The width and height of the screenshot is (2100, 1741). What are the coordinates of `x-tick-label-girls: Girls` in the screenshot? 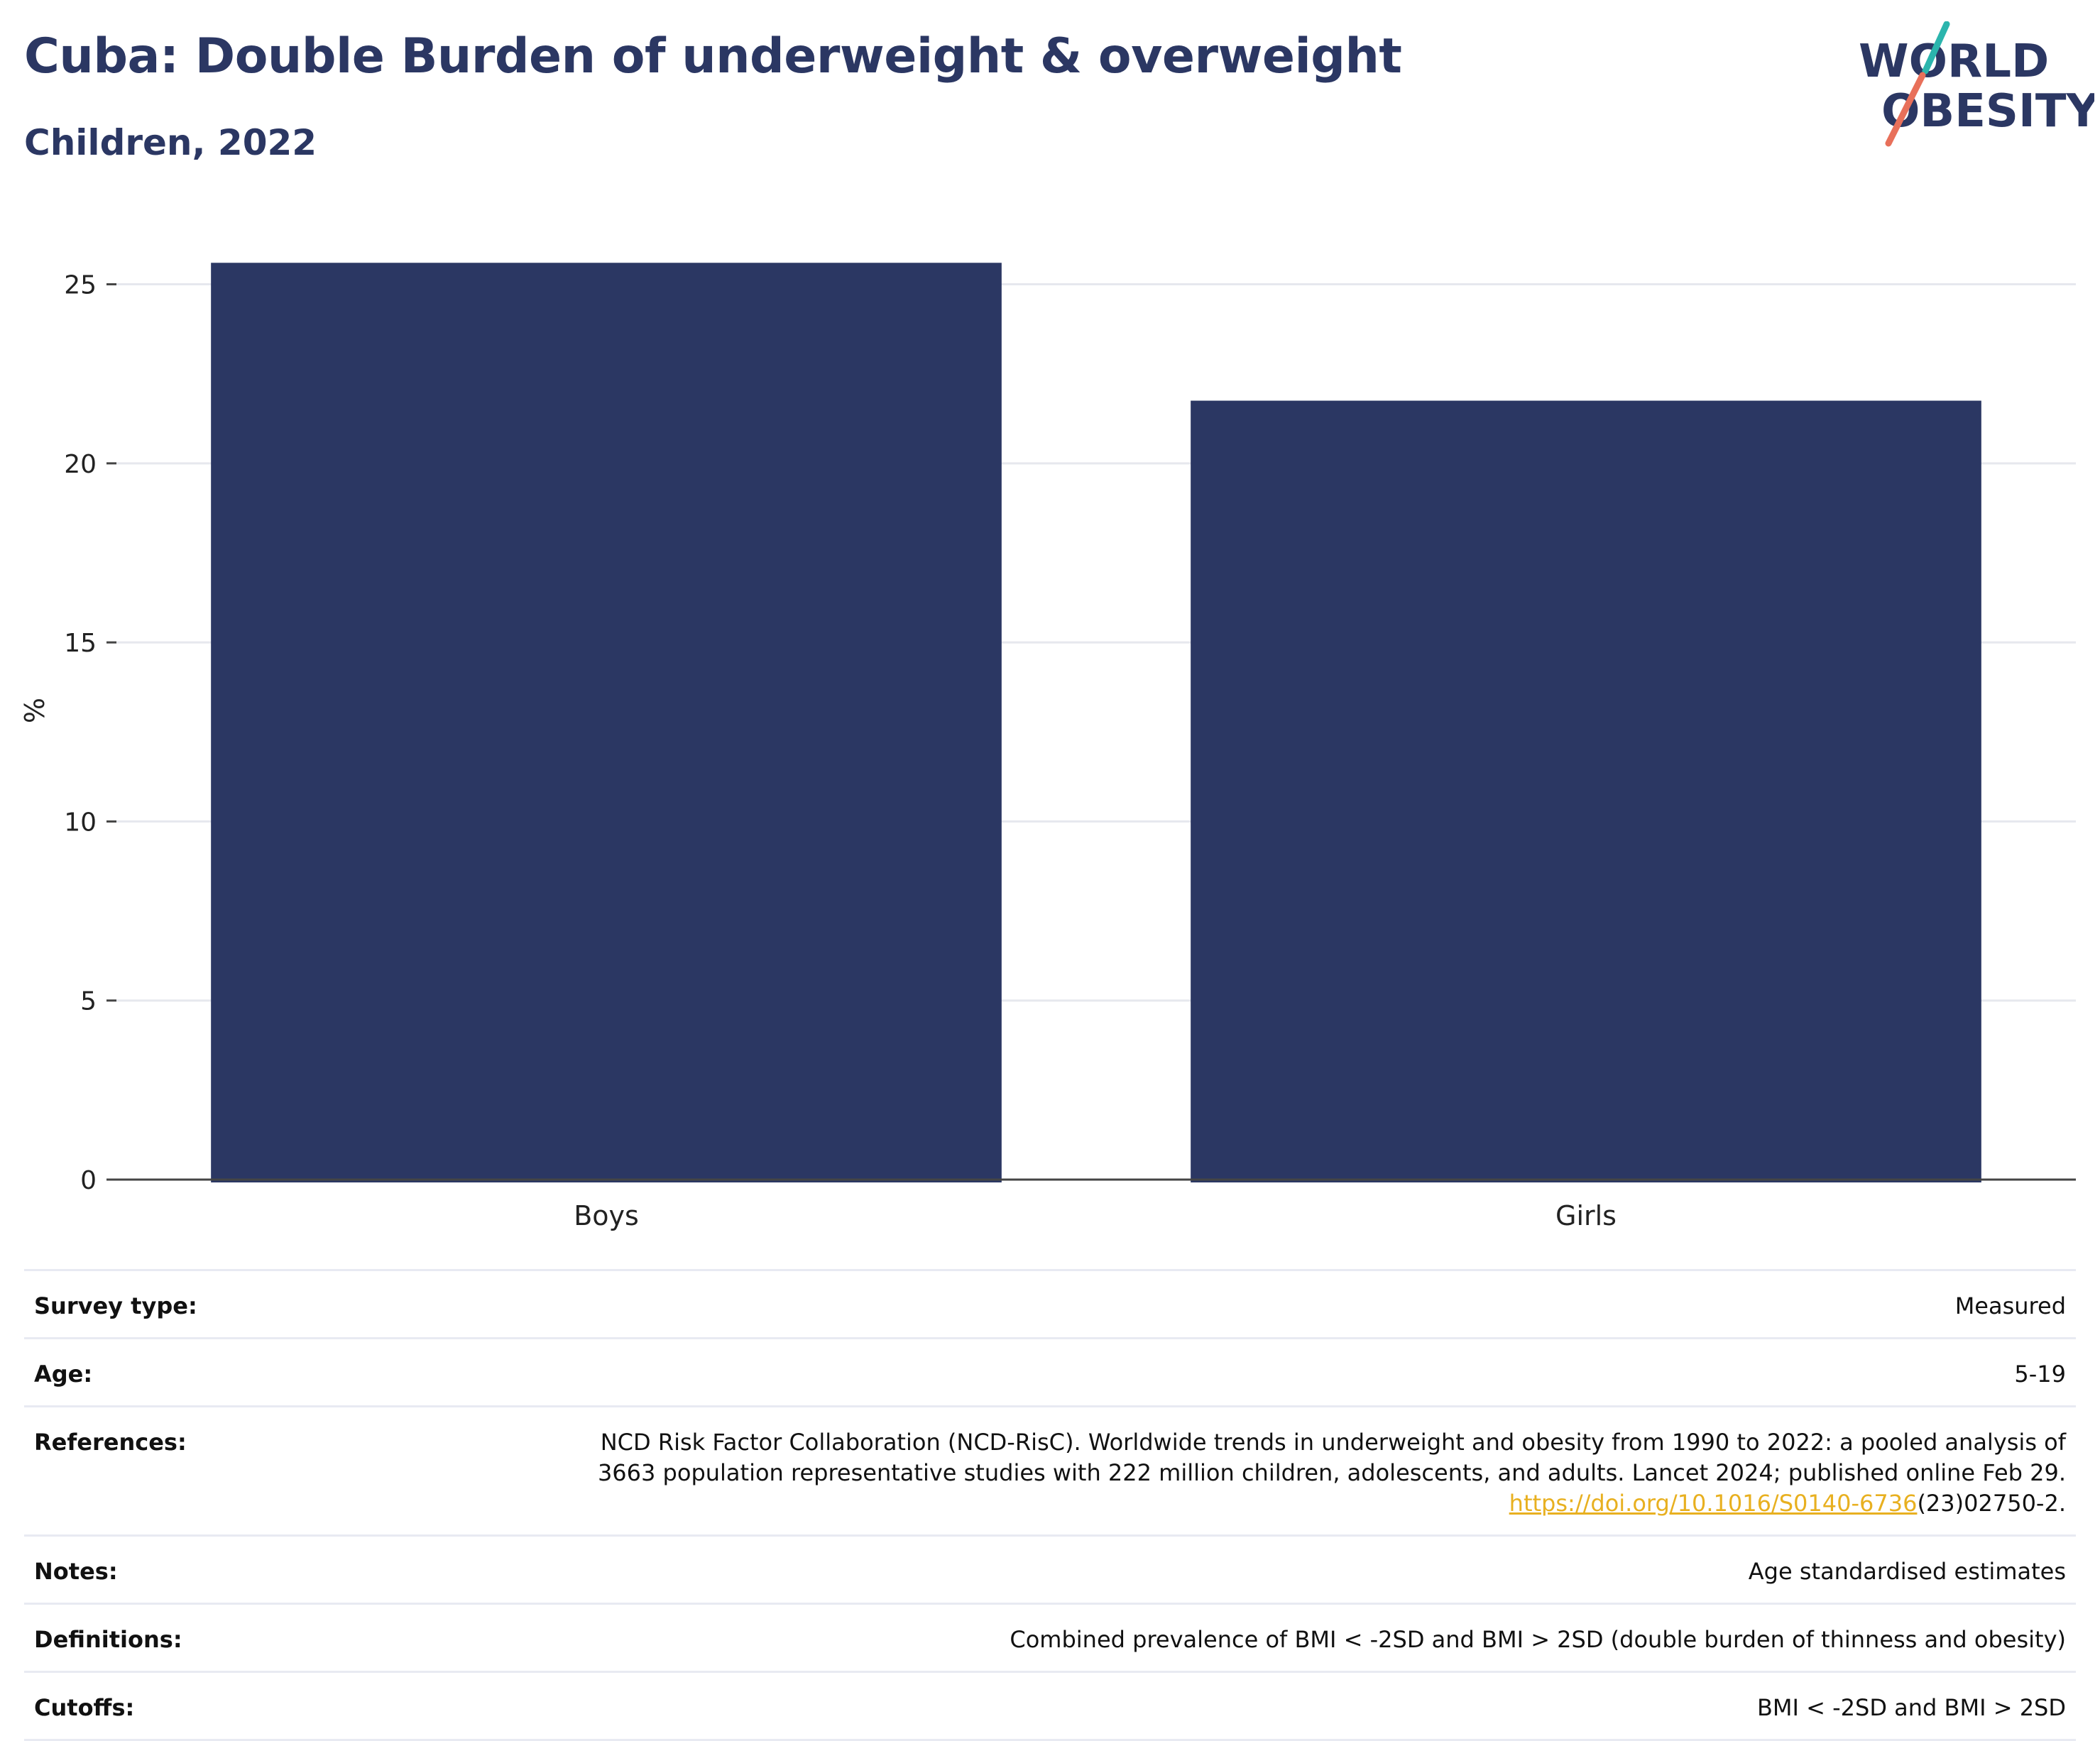 It's located at (1586, 1215).